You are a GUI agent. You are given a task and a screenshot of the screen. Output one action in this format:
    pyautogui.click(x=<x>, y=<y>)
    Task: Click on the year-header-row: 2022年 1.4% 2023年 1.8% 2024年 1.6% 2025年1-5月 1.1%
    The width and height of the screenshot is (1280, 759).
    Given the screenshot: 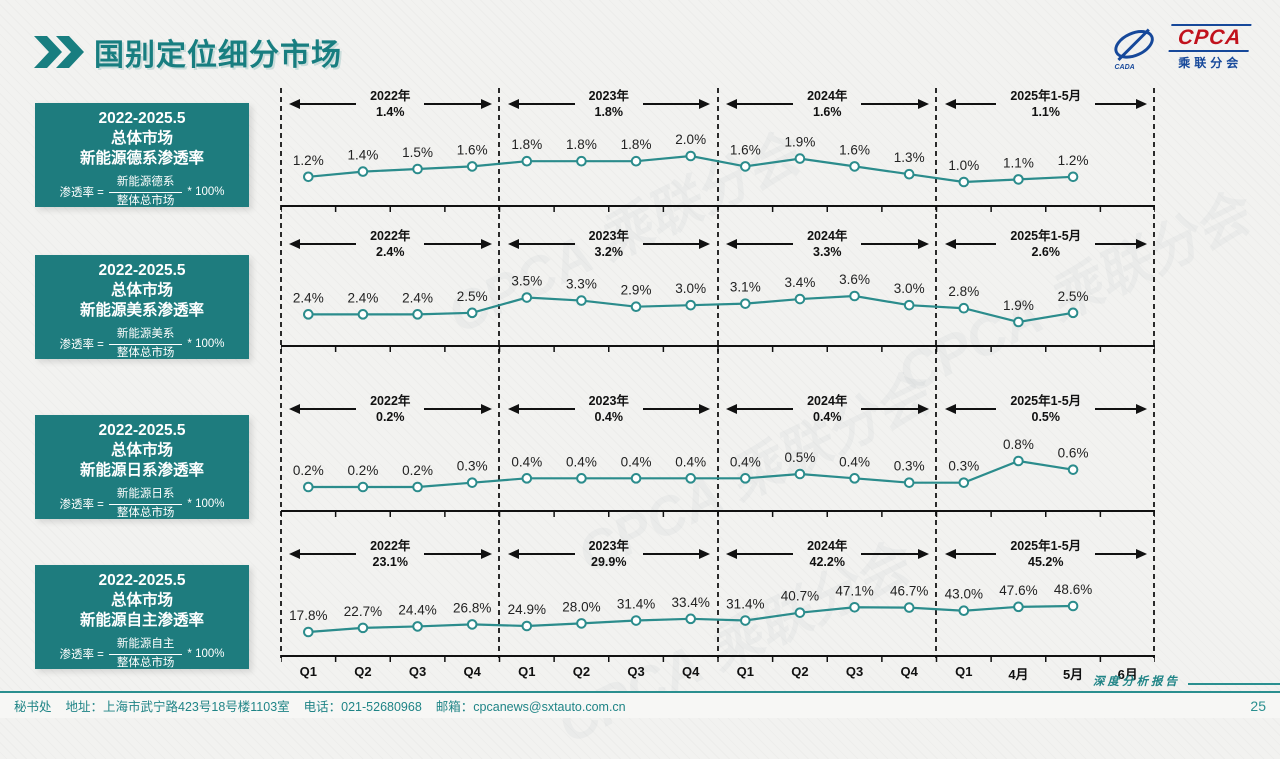 What is the action you would take?
    pyautogui.click(x=718, y=104)
    